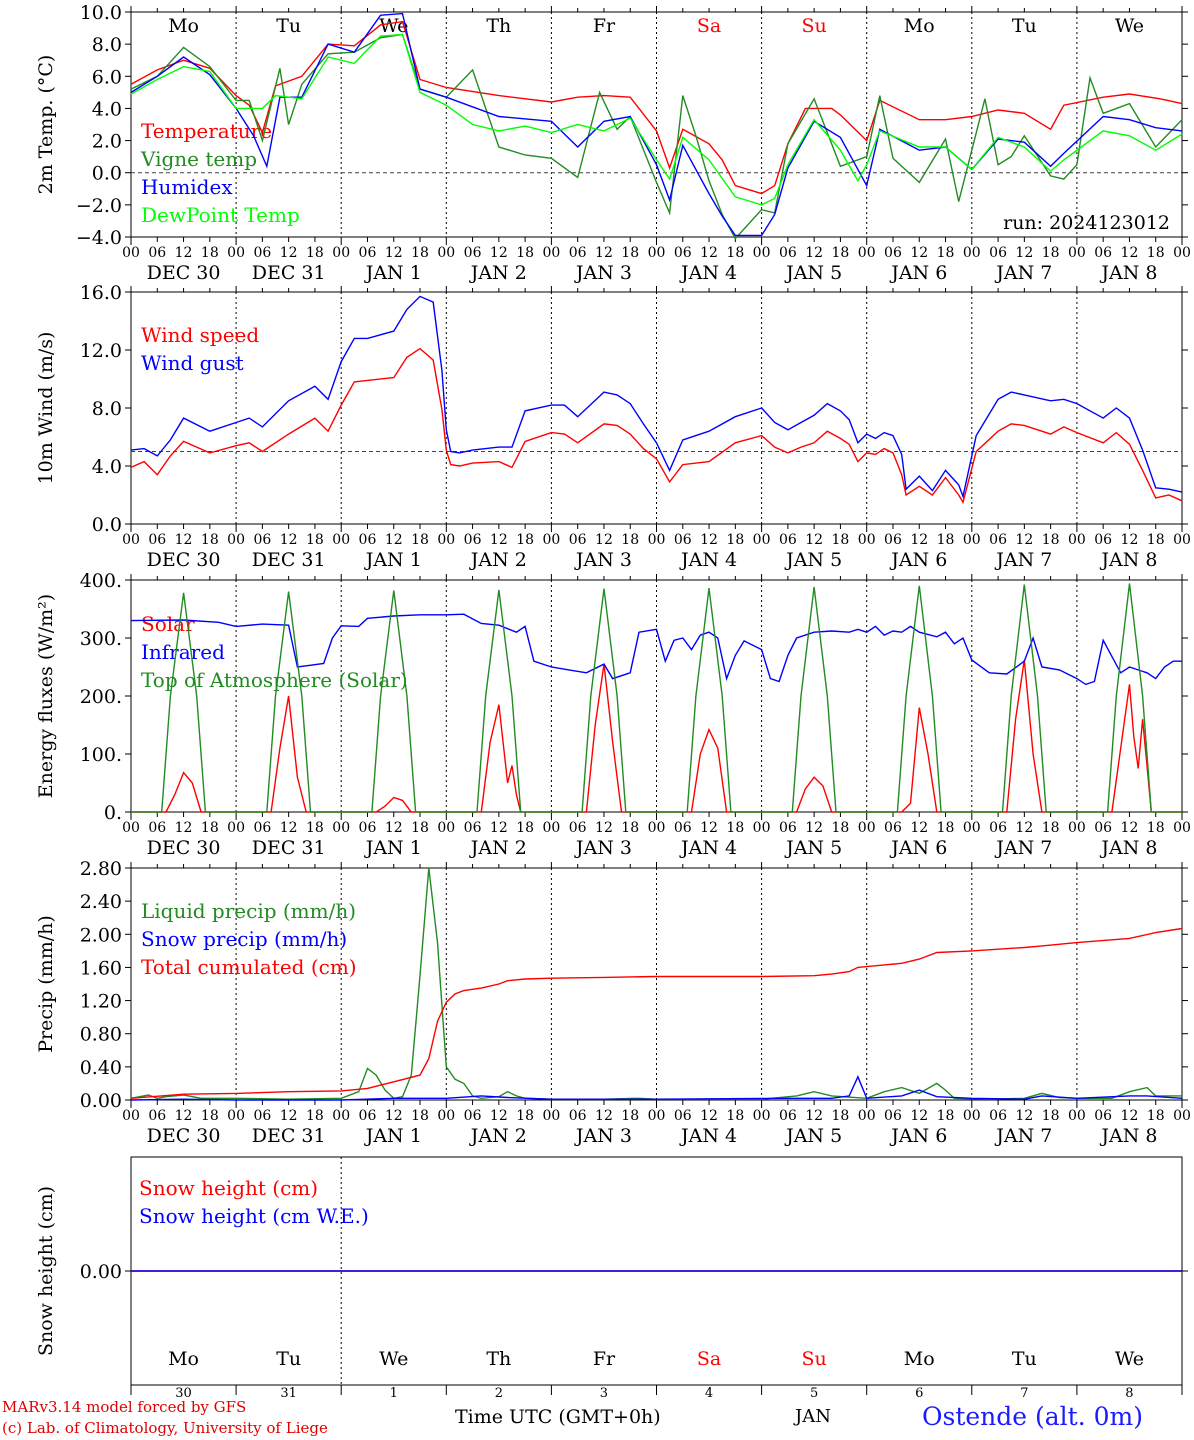  Describe the element at coordinates (498, 26) in the screenshot. I see `day-name-label: Th` at that location.